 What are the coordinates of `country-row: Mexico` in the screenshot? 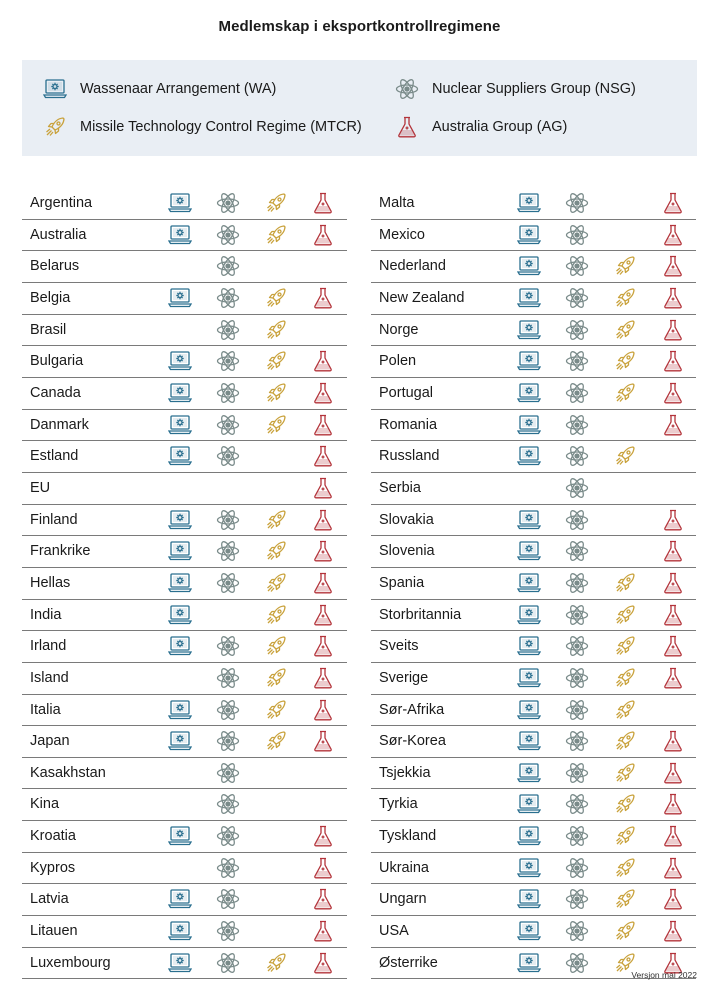 It's located at (533, 236).